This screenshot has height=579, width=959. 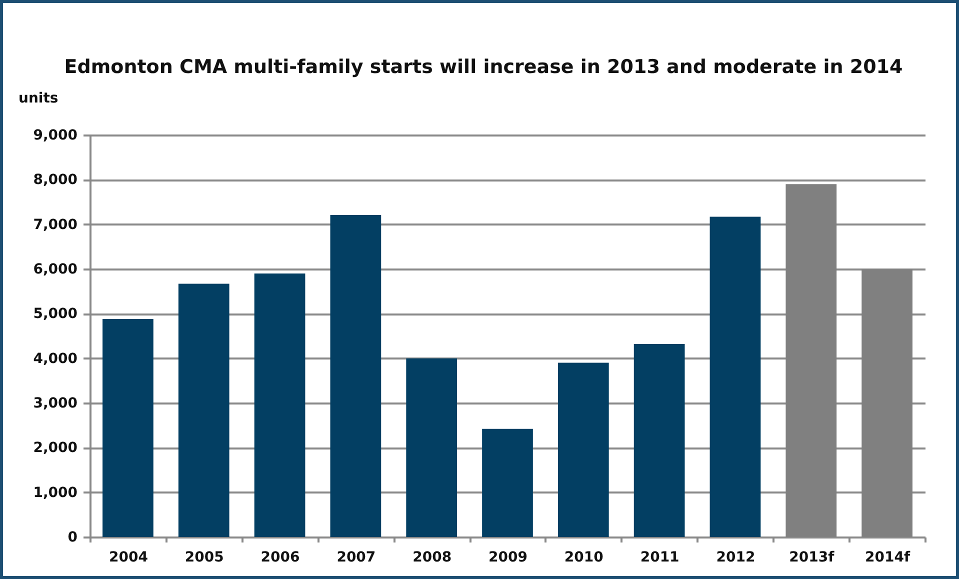 I want to click on x-tick-label: 2005, so click(x=204, y=558).